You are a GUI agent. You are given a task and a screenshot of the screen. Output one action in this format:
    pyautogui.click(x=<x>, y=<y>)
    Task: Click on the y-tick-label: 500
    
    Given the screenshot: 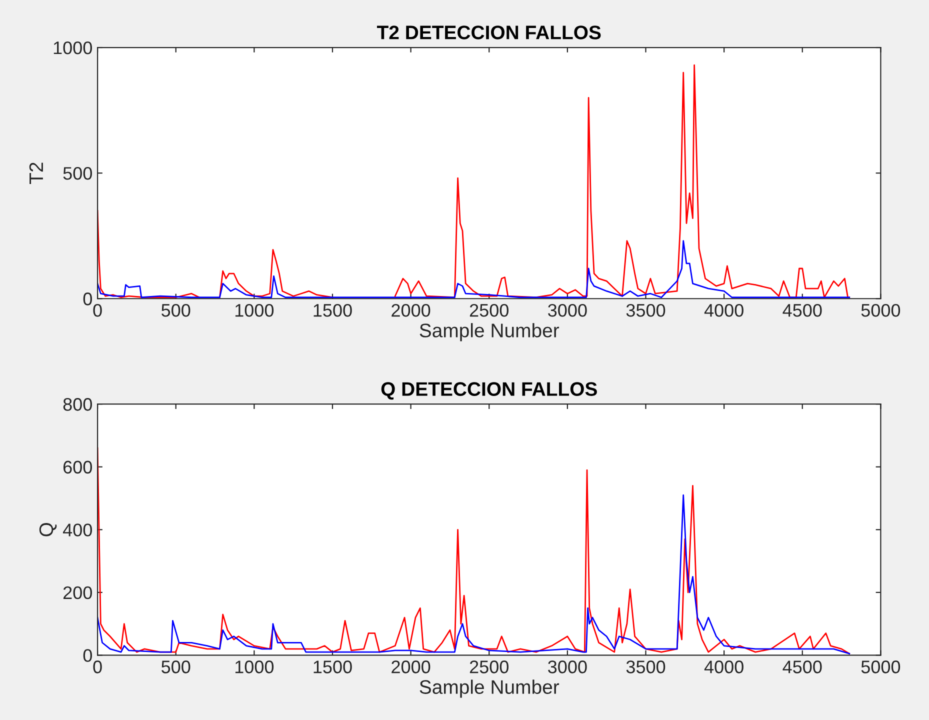 What is the action you would take?
    pyautogui.click(x=77, y=173)
    